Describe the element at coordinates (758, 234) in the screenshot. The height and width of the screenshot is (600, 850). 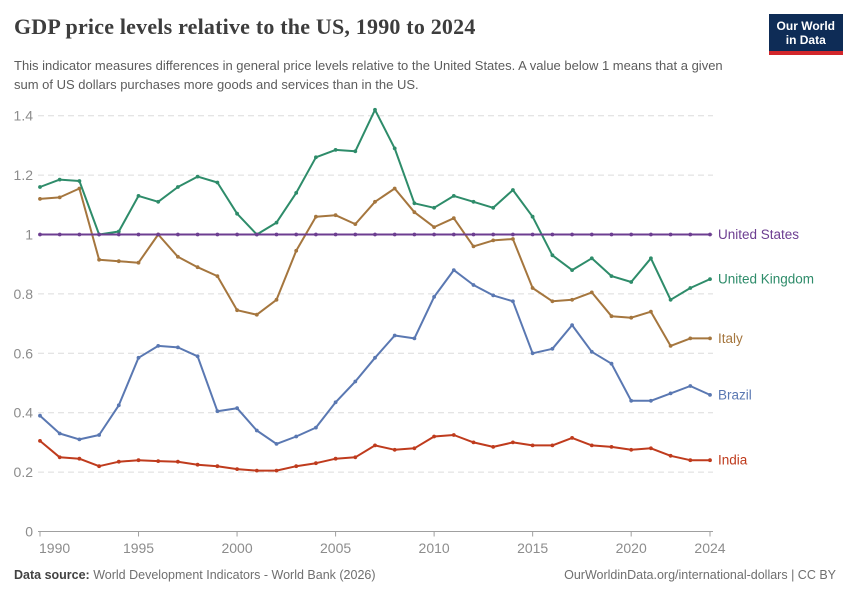
I see `series-label-united-states: United States` at that location.